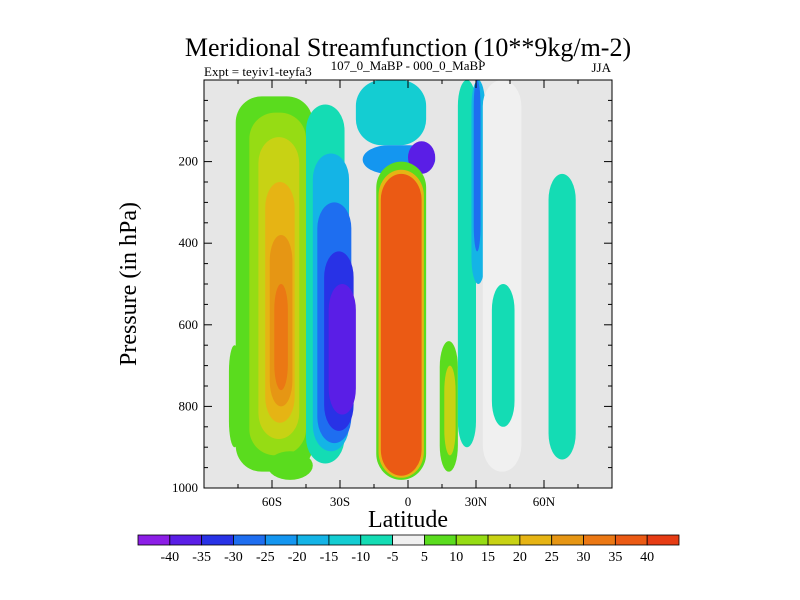 The height and width of the screenshot is (600, 800). I want to click on colorbar-label-15: 40, so click(647, 557).